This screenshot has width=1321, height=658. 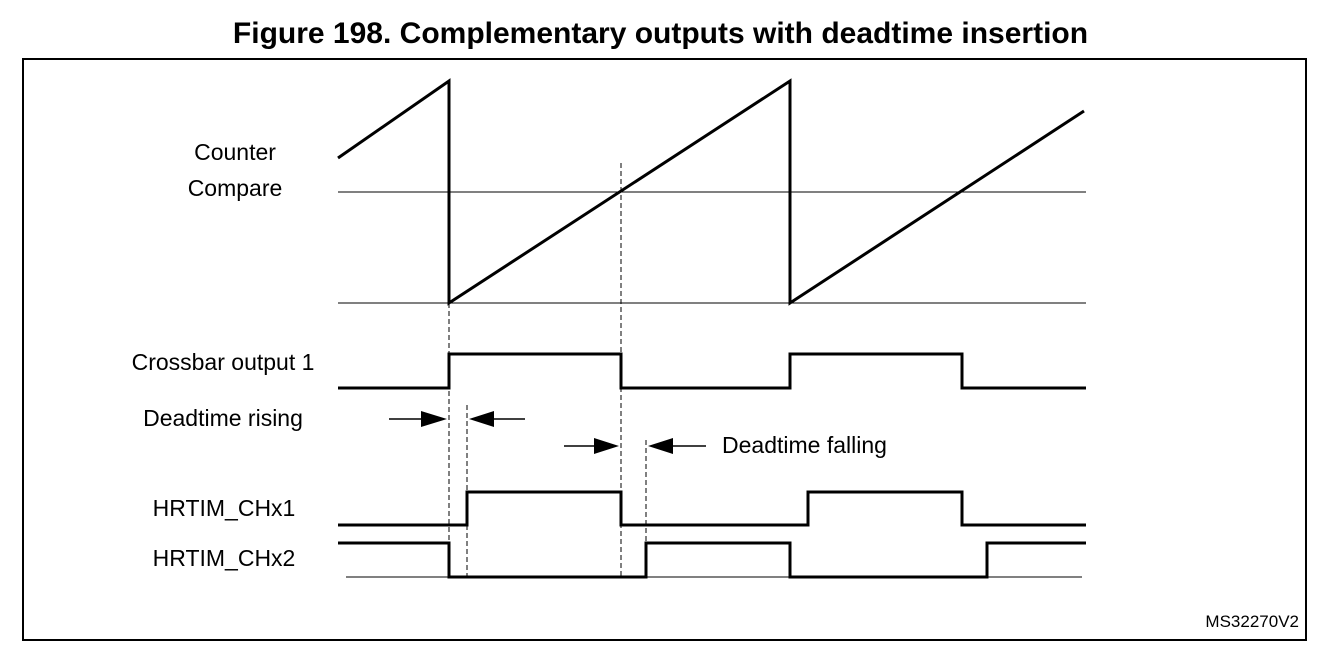 I want to click on hrtim-chx1-waveform, so click(x=712, y=508).